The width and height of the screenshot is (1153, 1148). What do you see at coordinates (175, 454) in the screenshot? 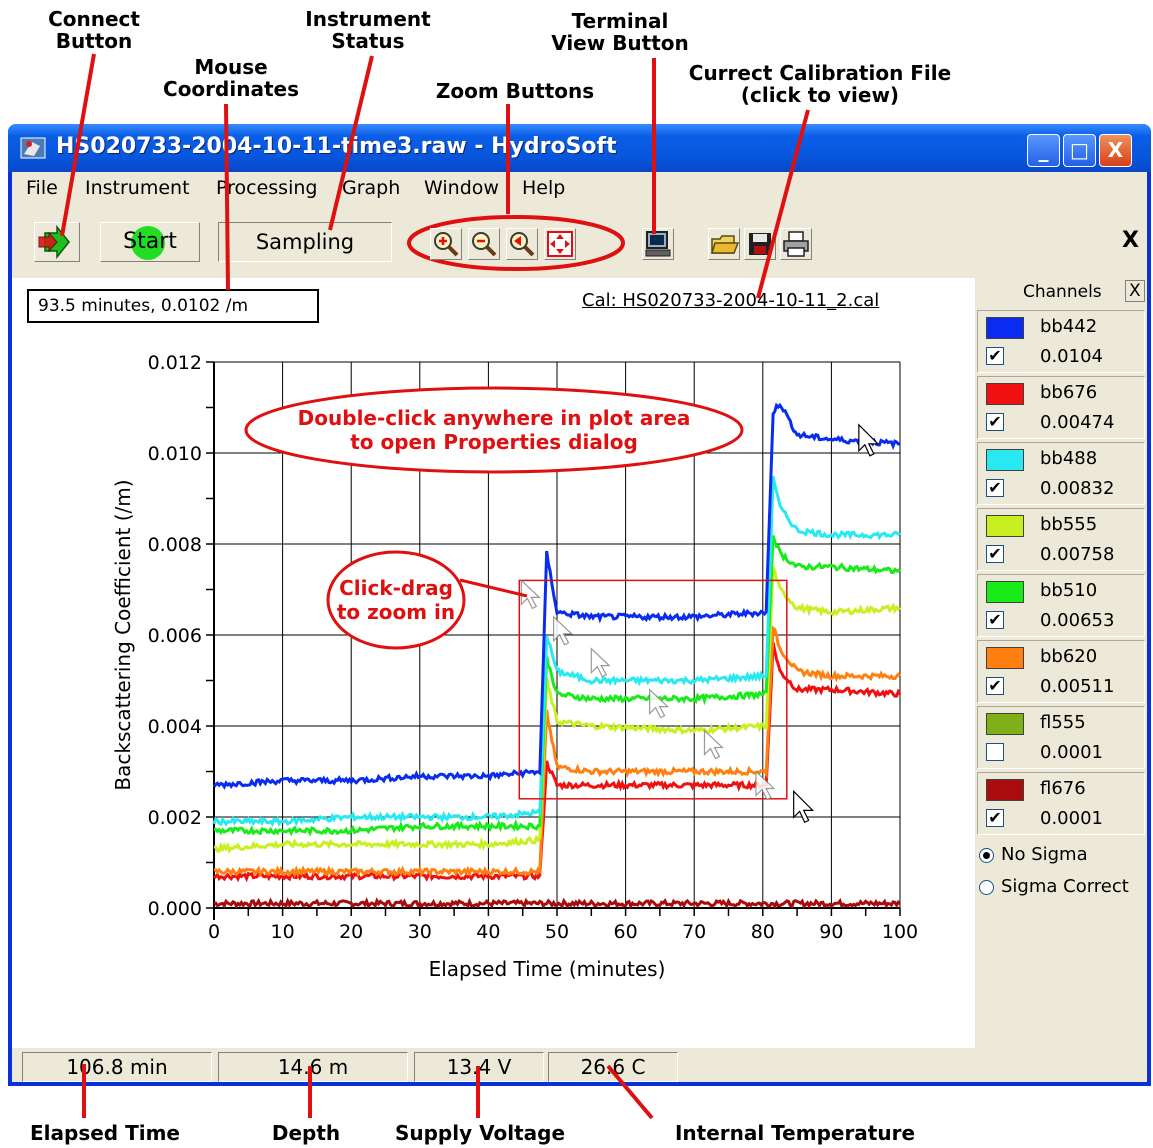
I see `y-tick-label: 0.010` at bounding box center [175, 454].